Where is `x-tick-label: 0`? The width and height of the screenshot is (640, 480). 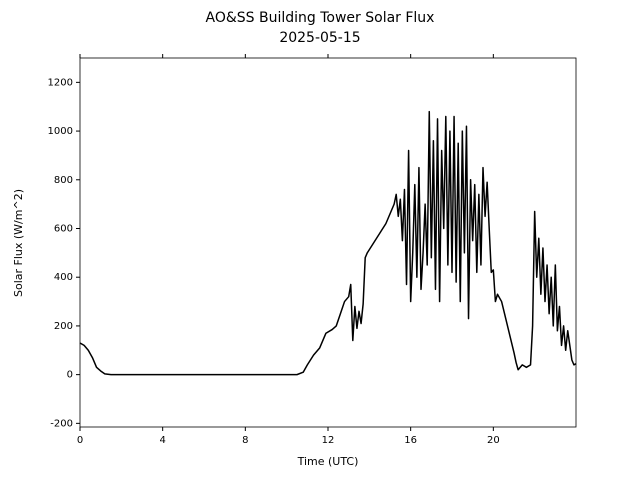 x-tick-label: 0 is located at coordinates (80, 440).